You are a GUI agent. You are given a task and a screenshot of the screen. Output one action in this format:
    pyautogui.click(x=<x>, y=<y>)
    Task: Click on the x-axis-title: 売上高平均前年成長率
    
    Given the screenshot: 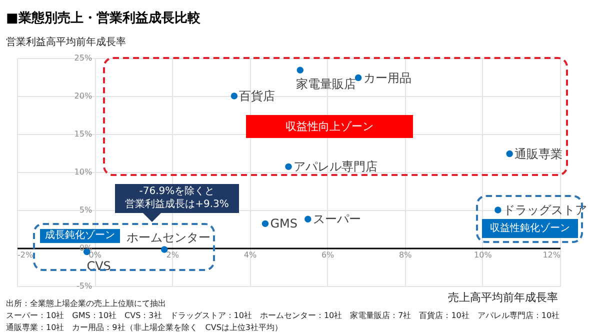 What is the action you would take?
    pyautogui.click(x=503, y=297)
    